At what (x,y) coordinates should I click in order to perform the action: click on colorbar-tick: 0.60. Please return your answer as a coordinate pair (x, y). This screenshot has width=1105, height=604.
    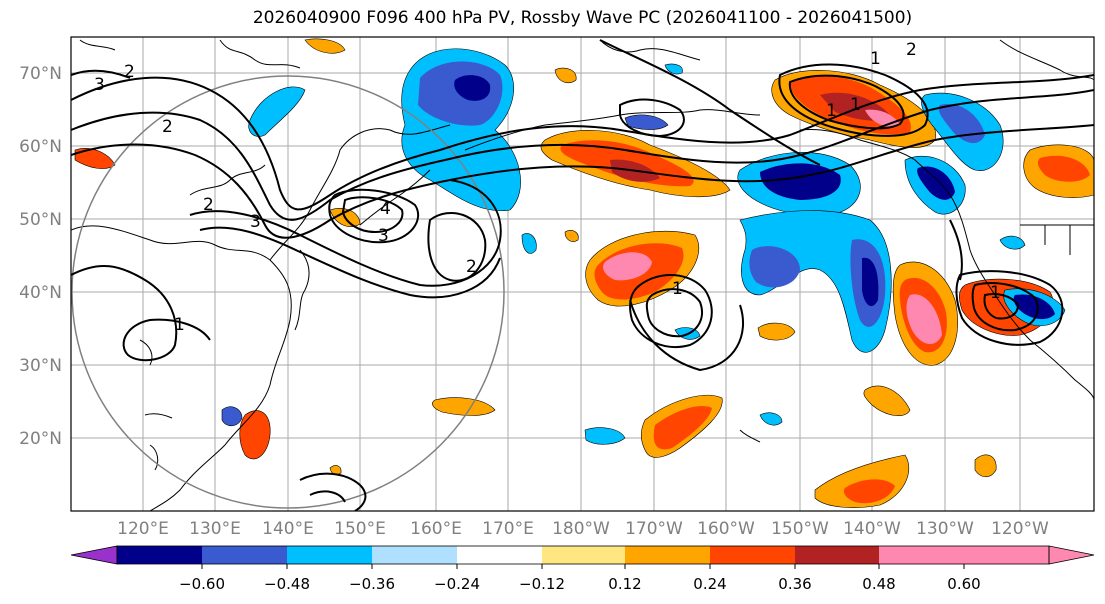
    Looking at the image, I should click on (963, 584).